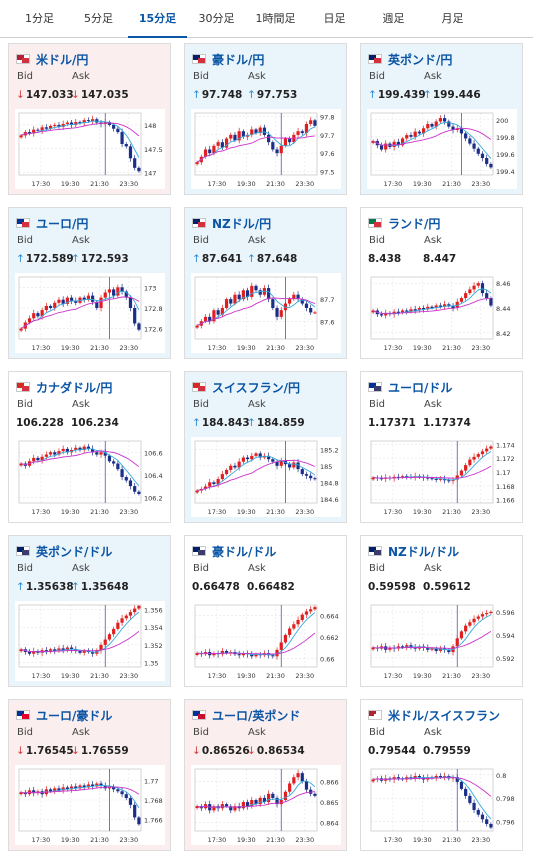  Describe the element at coordinates (153, 309) in the screenshot. I see `y-tick-label: 172.8` at that location.